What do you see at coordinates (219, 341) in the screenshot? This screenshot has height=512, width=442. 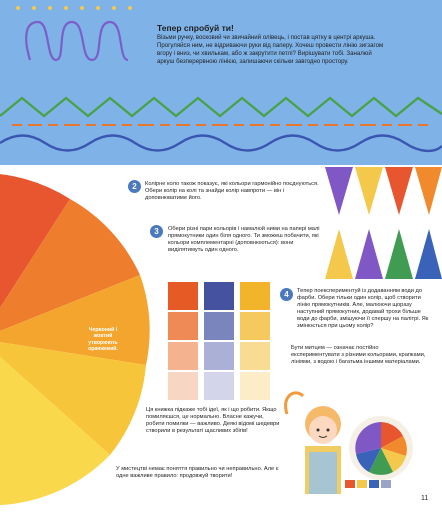 I see `paint-swatches-icon` at bounding box center [219, 341].